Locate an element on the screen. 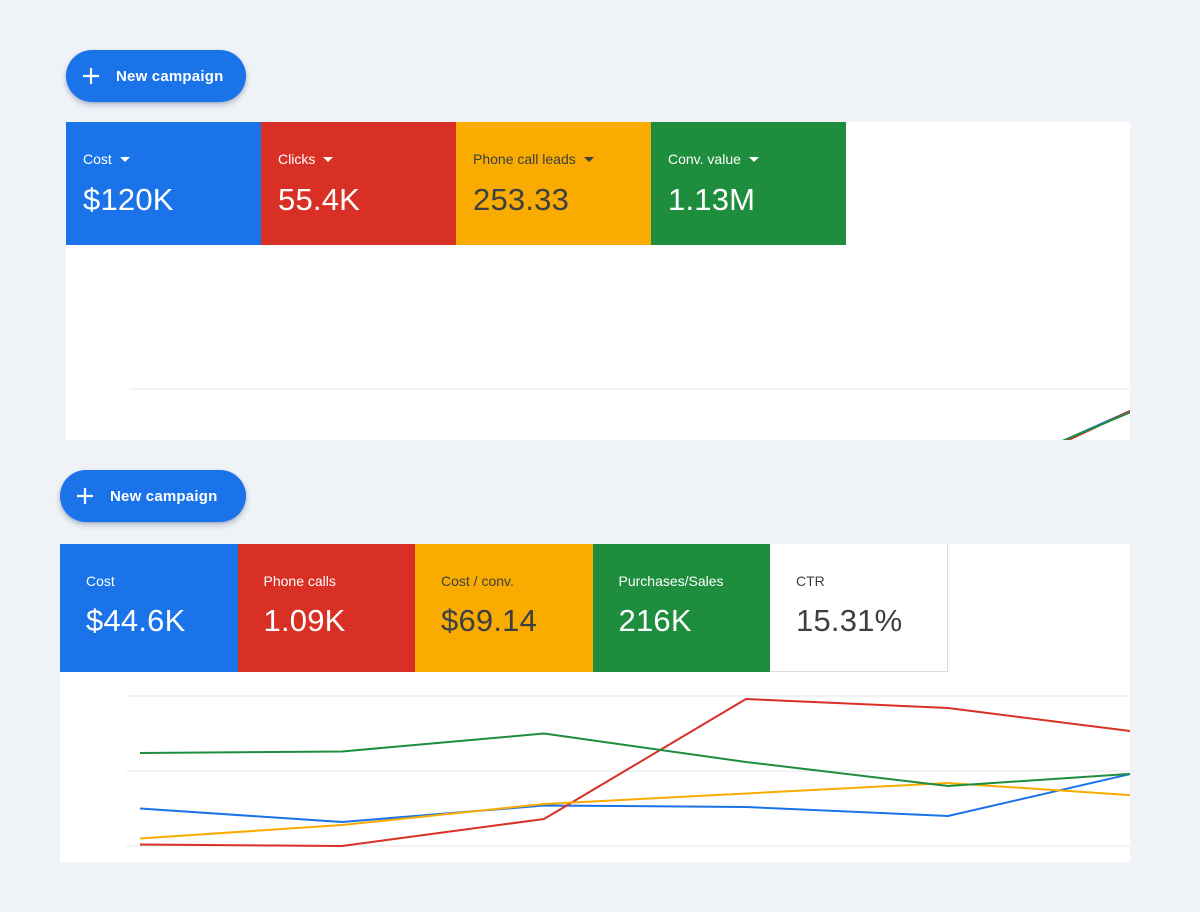 The width and height of the screenshot is (1200, 912). metric-tile-clicks: Clicks 55.4K is located at coordinates (358, 183).